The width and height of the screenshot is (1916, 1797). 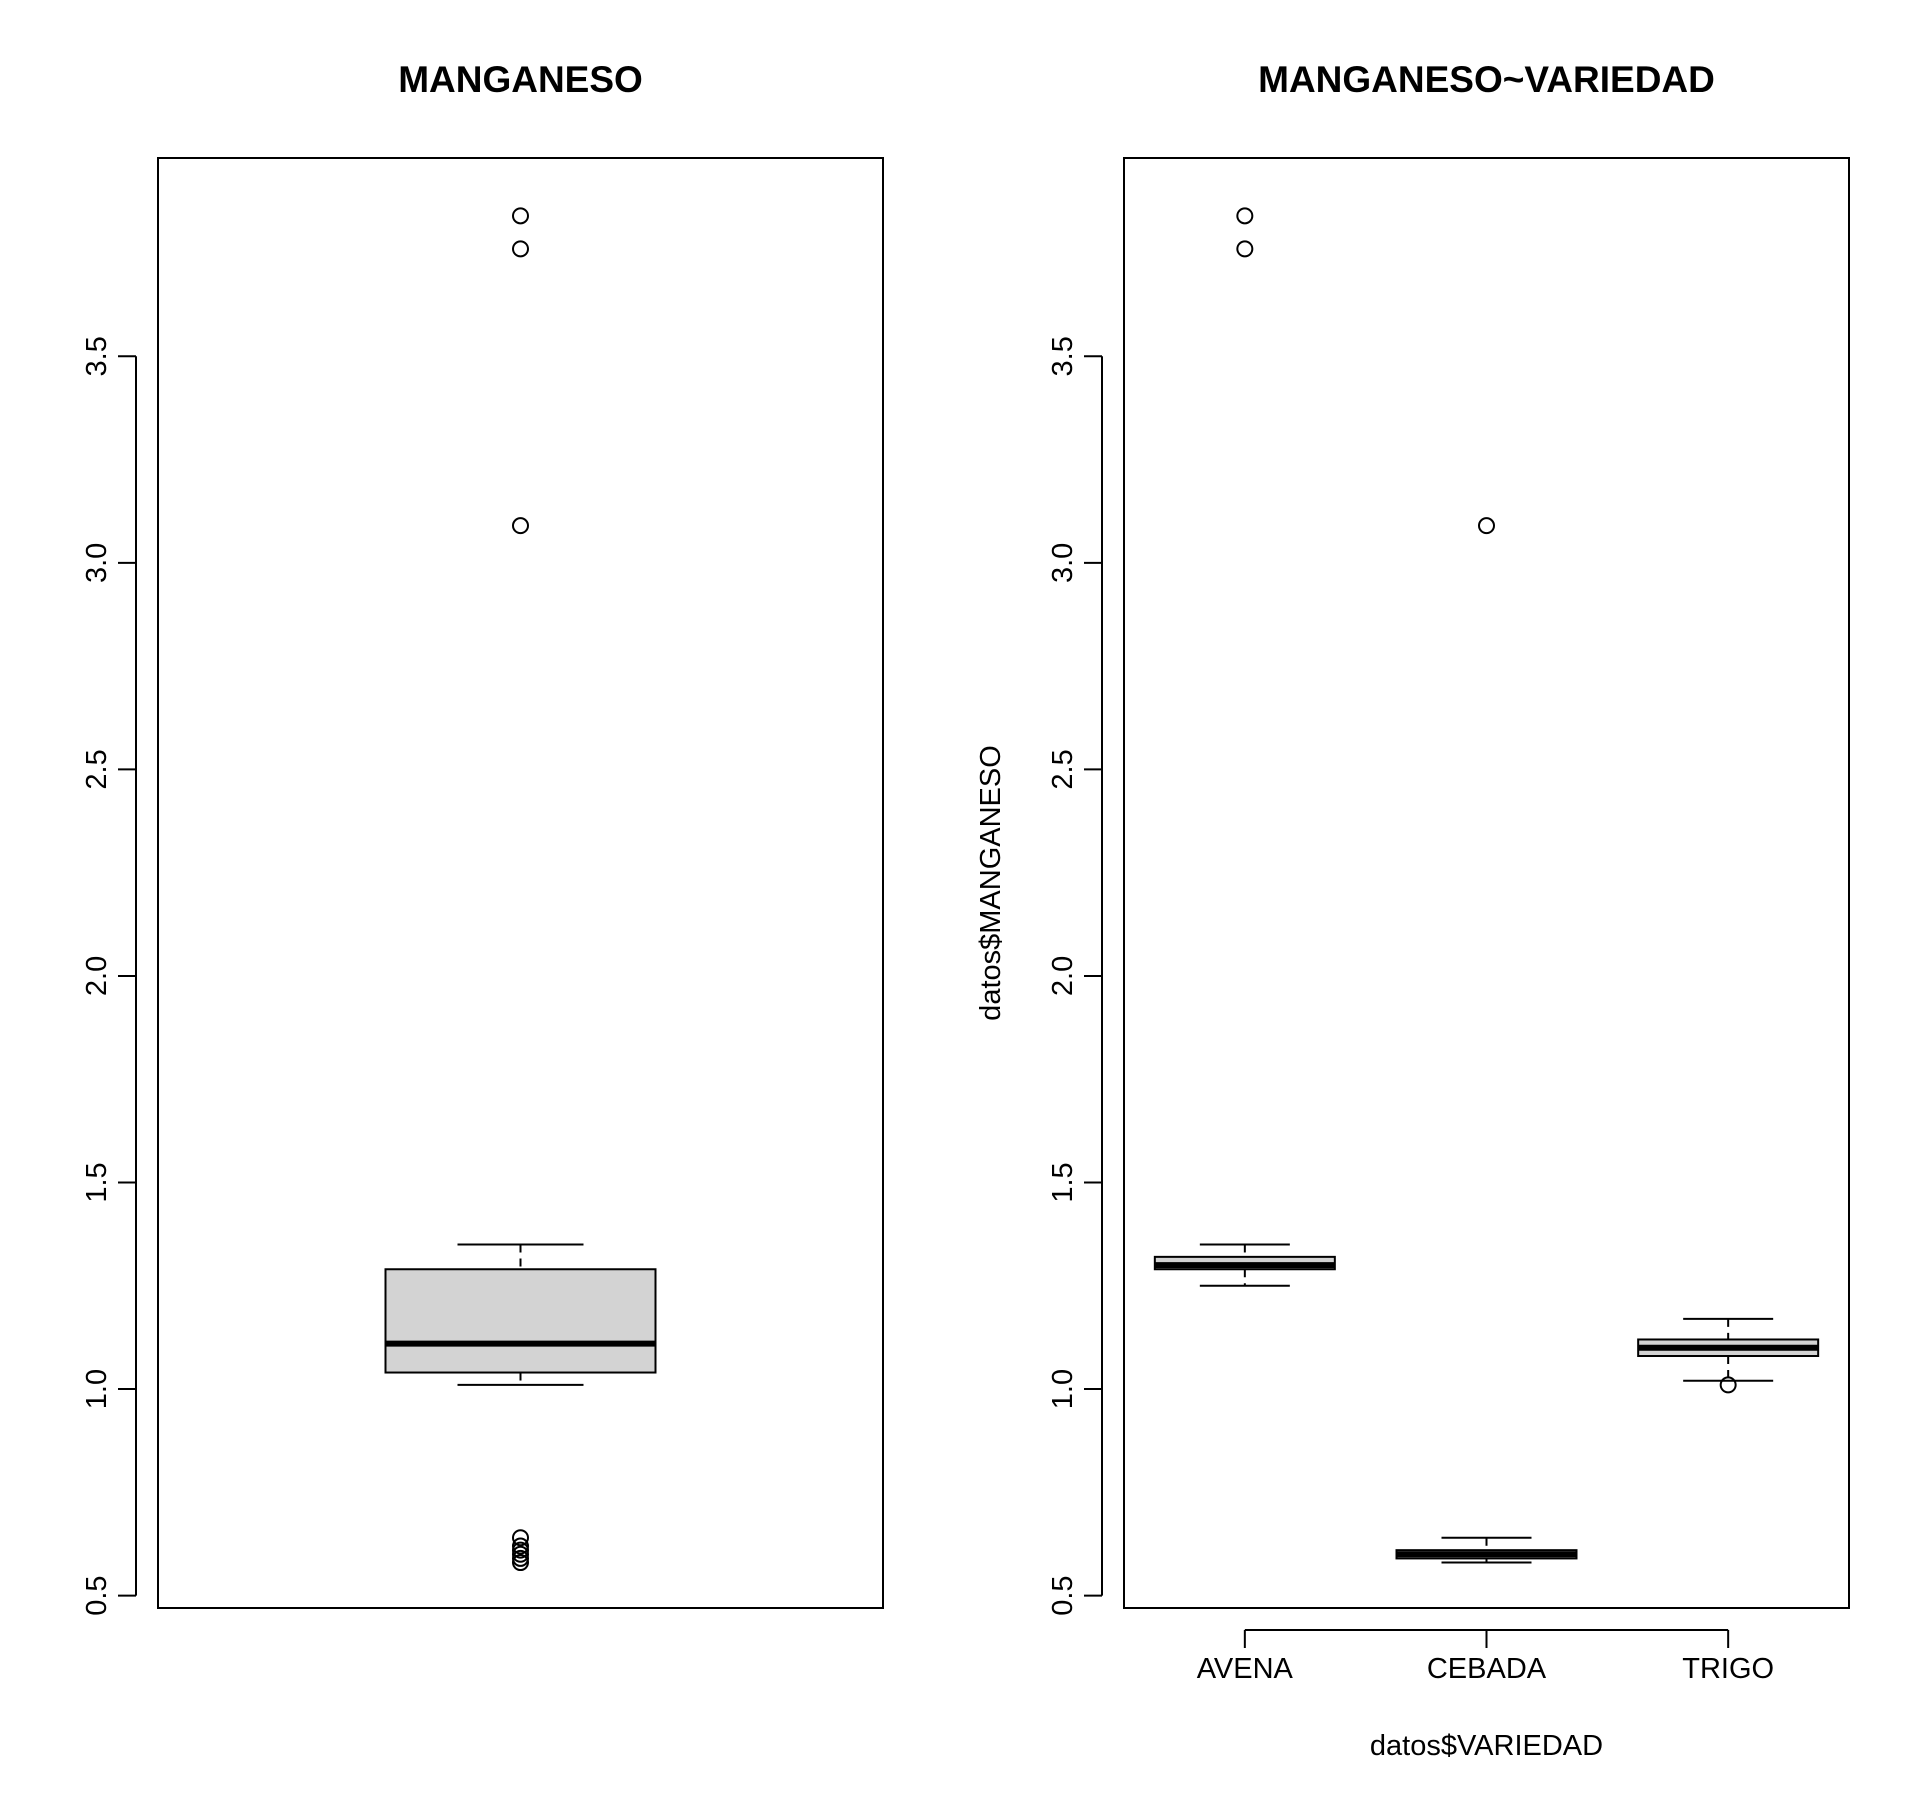 I want to click on panel-2-x-tick-label-0: AVENA, so click(x=1245, y=1669).